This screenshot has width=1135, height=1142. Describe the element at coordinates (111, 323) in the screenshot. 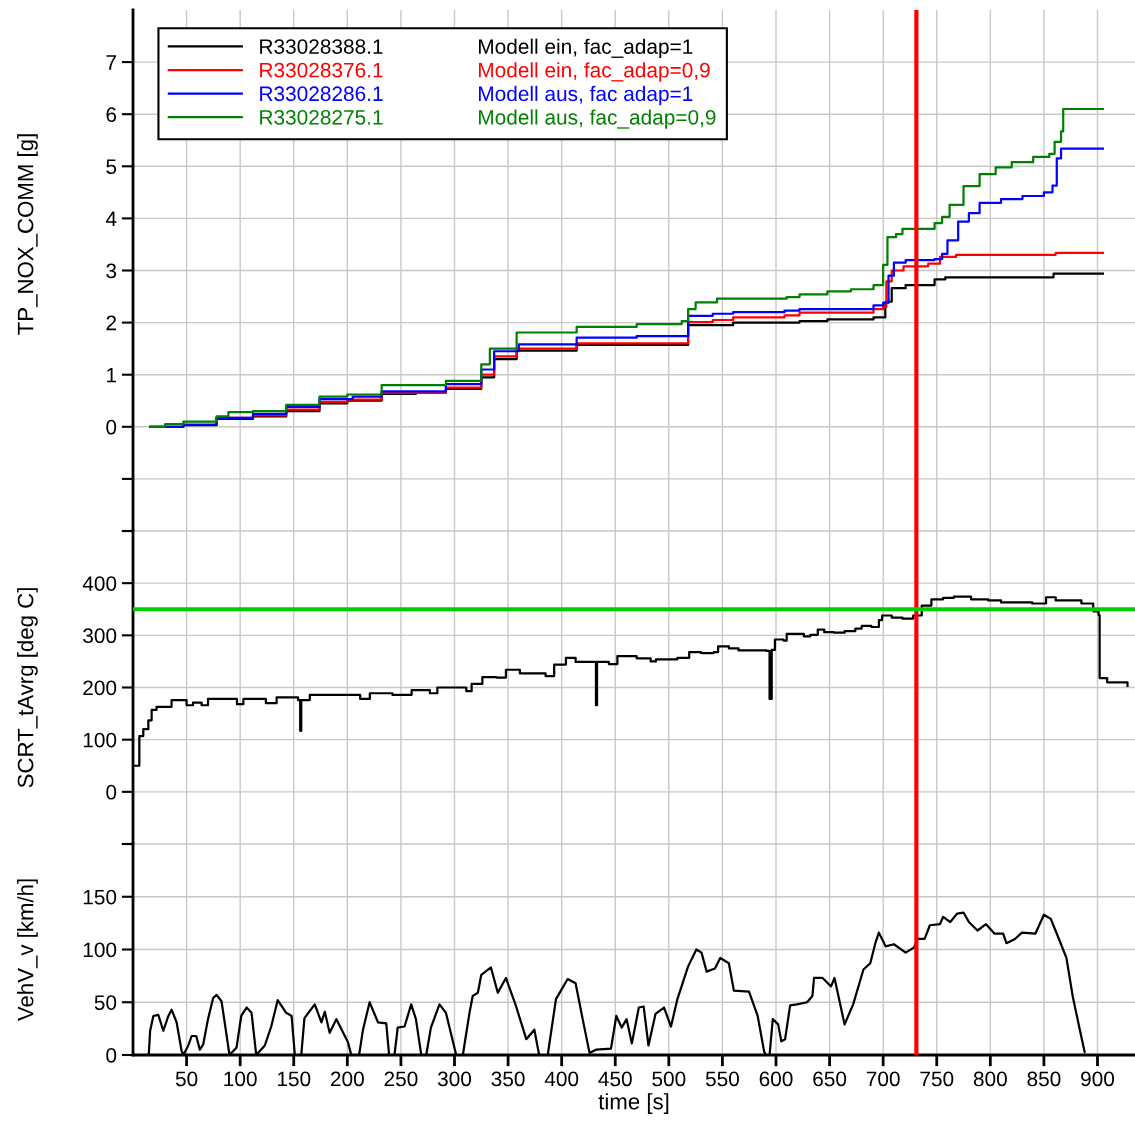

I see `y-tick-label: 2` at that location.